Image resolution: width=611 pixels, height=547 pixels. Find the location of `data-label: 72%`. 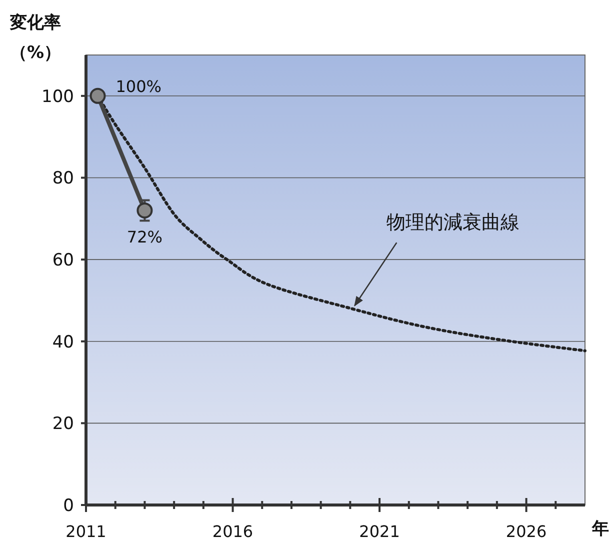

data-label: 72% is located at coordinates (144, 236).